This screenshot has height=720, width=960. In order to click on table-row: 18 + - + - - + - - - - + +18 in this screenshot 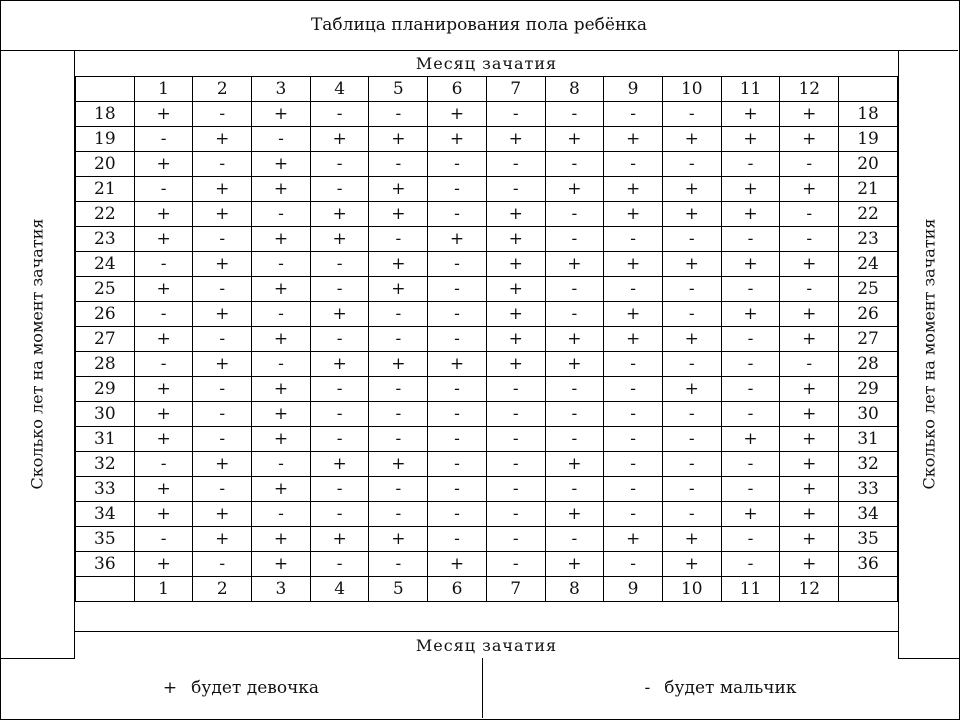, I will do `click(486, 114)`.